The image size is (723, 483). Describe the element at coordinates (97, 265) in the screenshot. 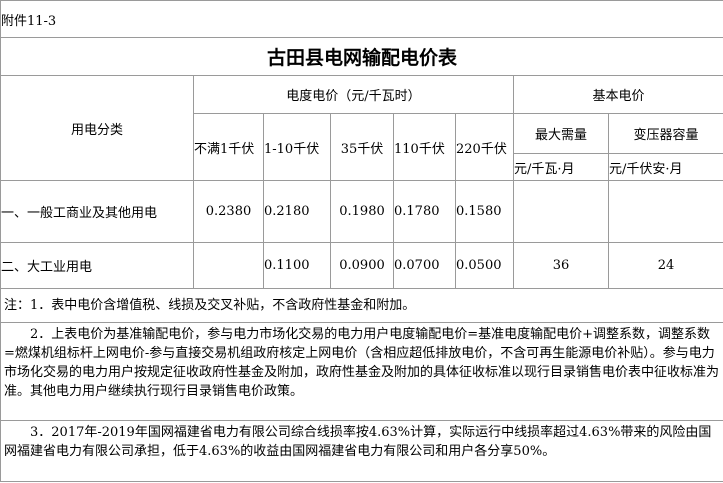

I see `row-category: 二、大工业用电` at that location.